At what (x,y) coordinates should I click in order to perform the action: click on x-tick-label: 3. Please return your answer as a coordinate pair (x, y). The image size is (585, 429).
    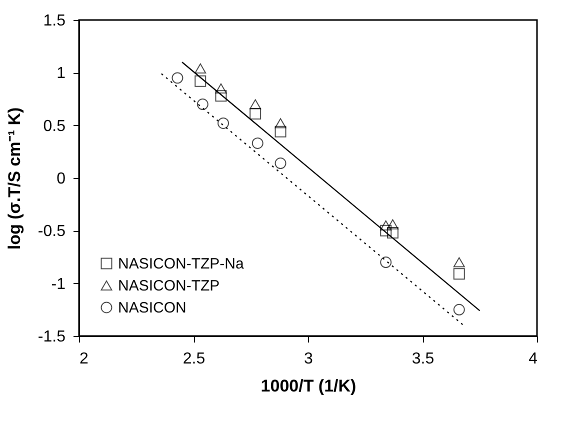
    Looking at the image, I should click on (309, 359).